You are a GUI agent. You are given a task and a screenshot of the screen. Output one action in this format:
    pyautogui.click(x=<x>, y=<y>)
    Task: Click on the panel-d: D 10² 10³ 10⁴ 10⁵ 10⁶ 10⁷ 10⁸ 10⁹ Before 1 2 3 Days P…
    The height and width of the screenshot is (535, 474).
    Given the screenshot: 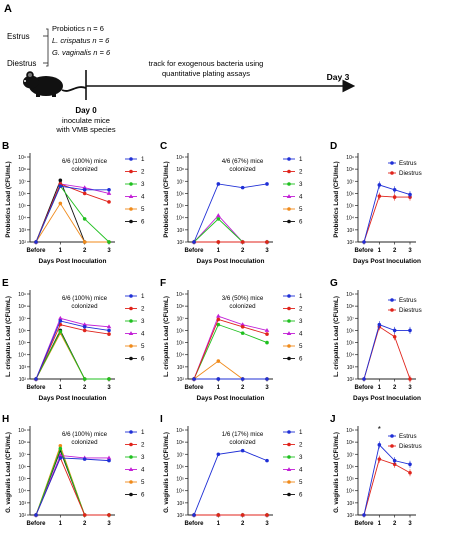 What is the action you would take?
    pyautogui.click(x=376, y=203)
    